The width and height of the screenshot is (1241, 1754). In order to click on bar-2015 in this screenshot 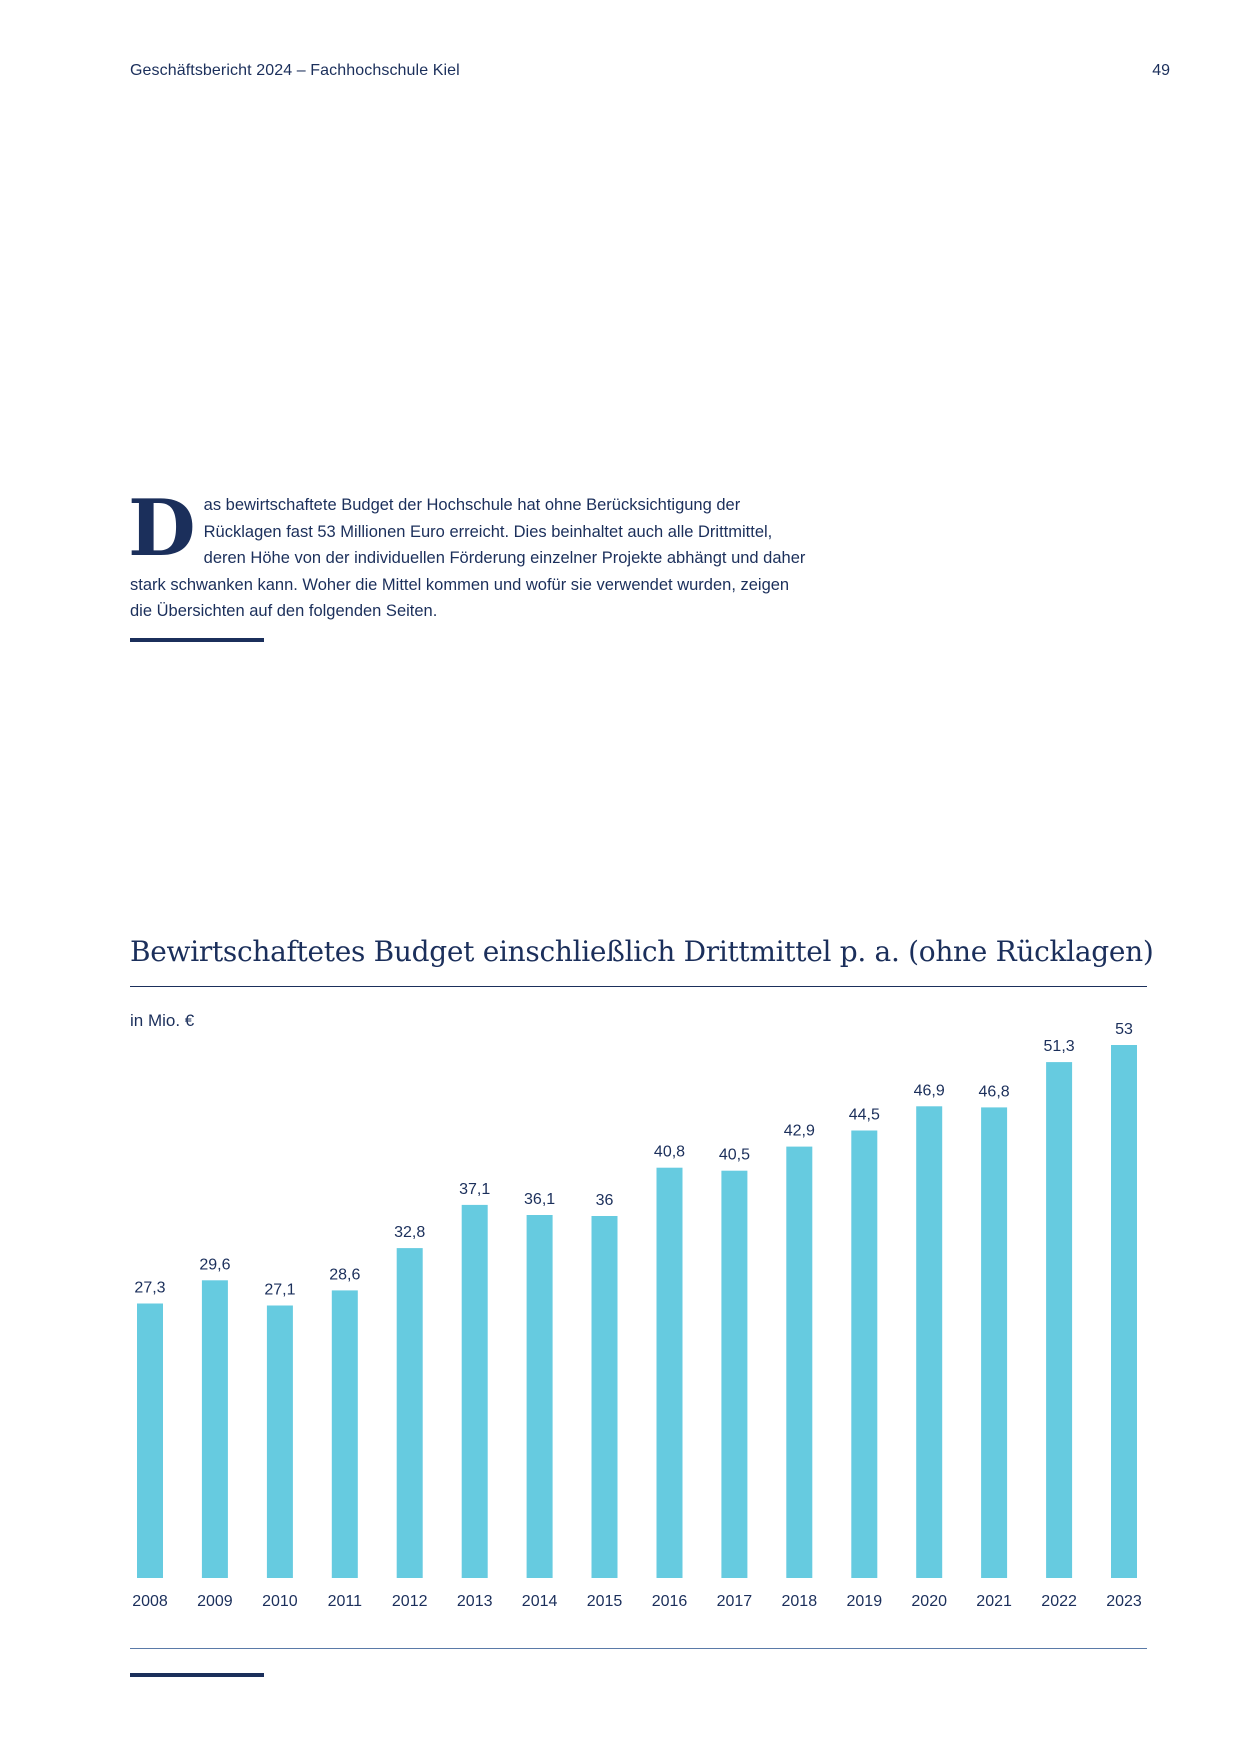, I will do `click(604, 1397)`.